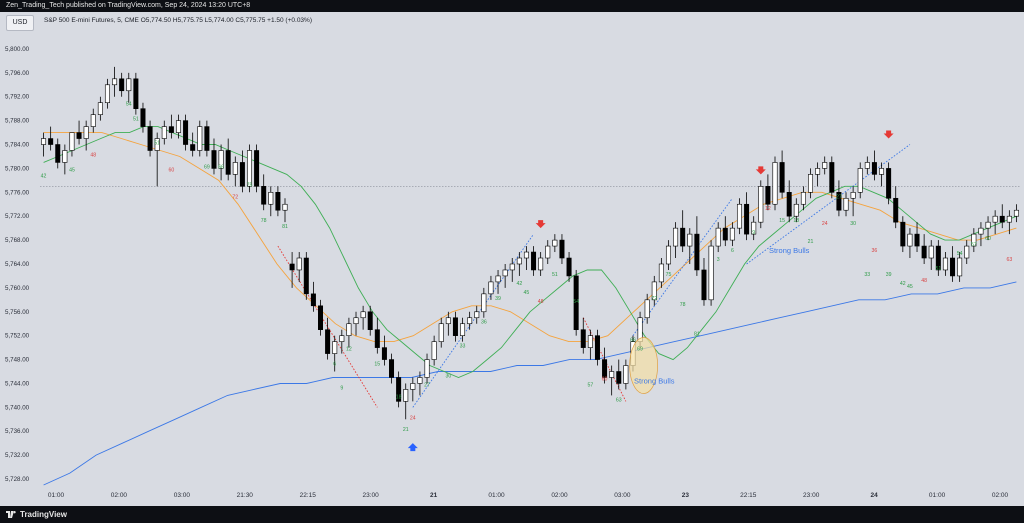 This screenshot has height=523, width=1024. I want to click on time-tick-label: 02:00, so click(119, 495).